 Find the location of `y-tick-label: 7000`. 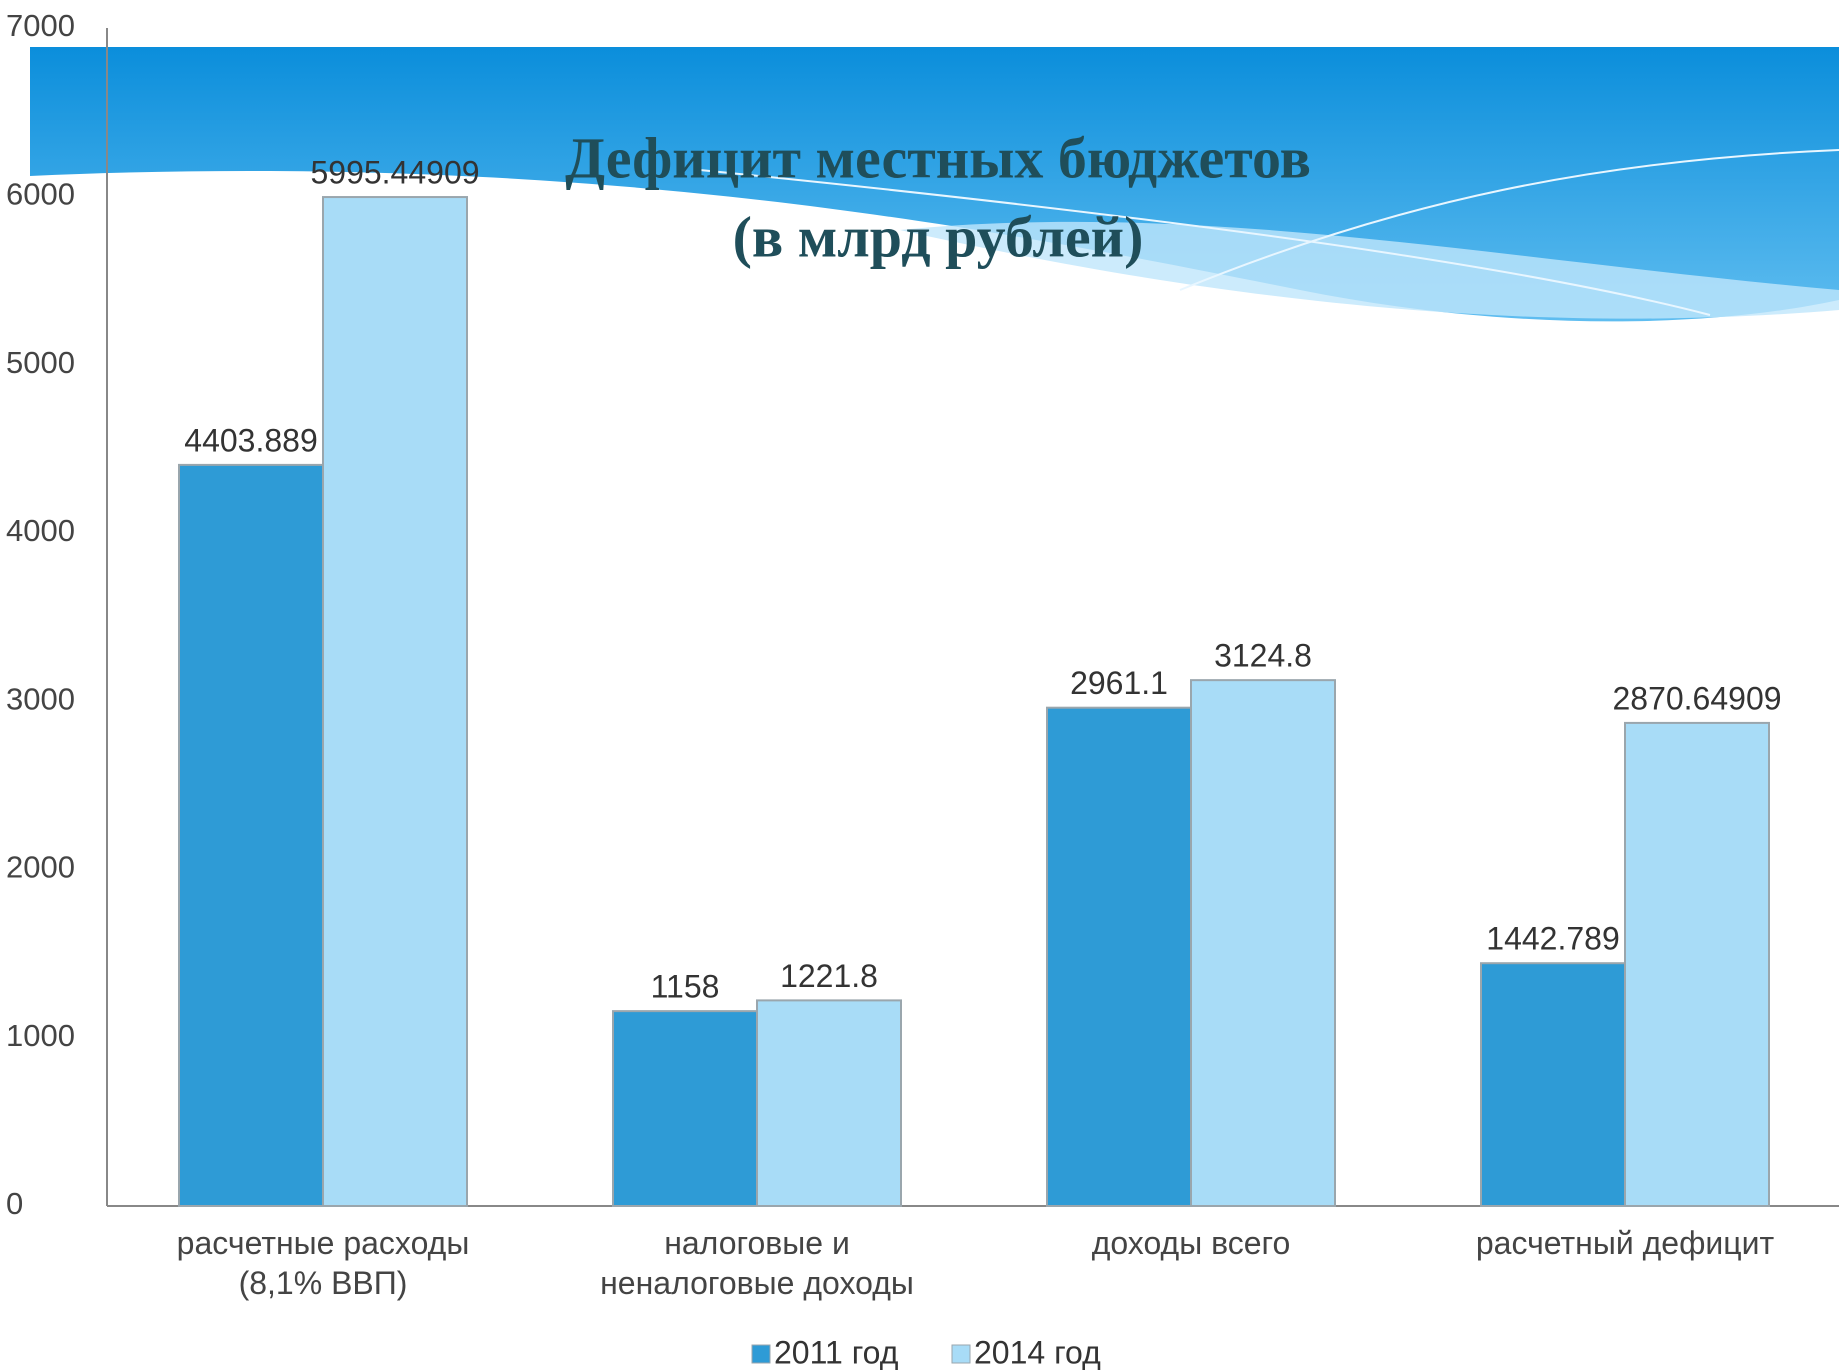

y-tick-label: 7000 is located at coordinates (40, 25).